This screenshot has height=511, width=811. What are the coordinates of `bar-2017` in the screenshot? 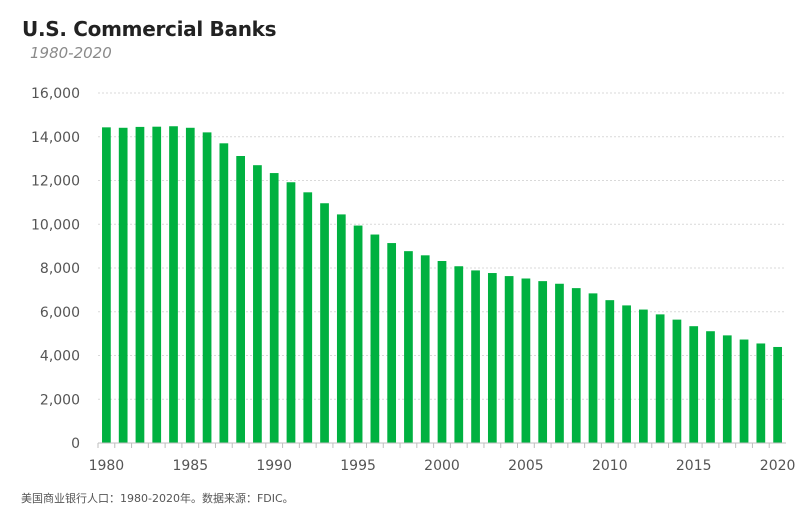 It's located at (727, 389).